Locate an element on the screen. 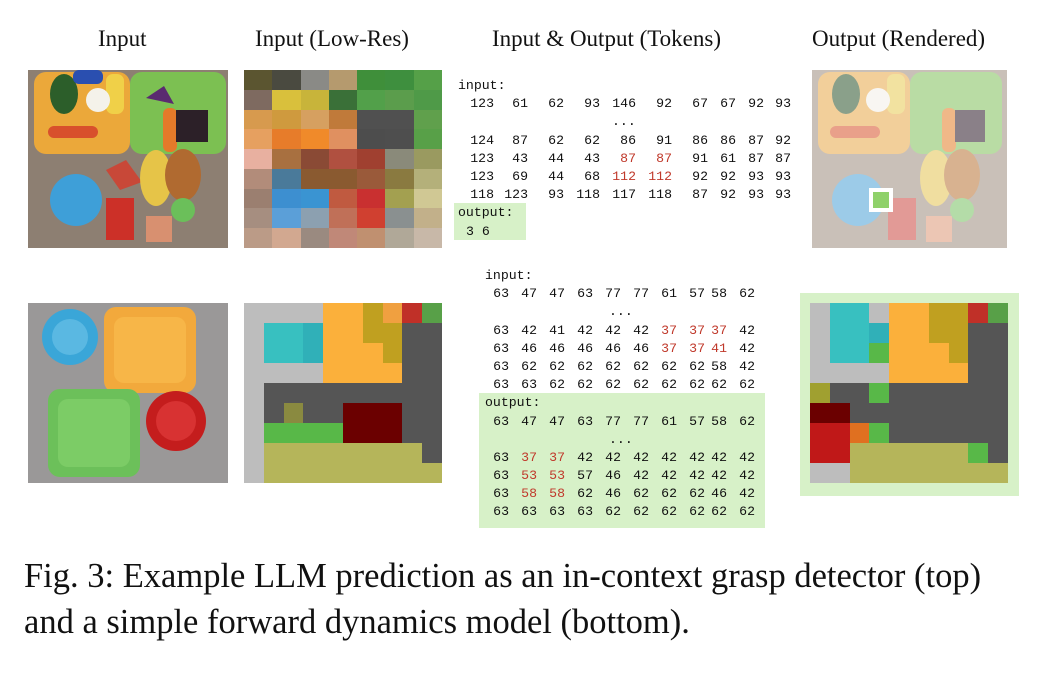  bottom-output-token: 46 is located at coordinates (613, 494).